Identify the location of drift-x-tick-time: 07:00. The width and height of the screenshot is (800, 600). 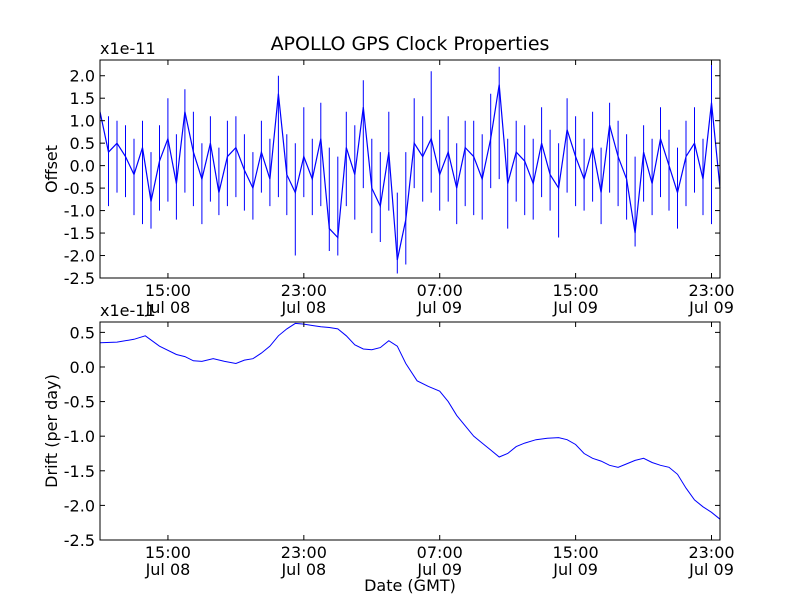
(440, 552).